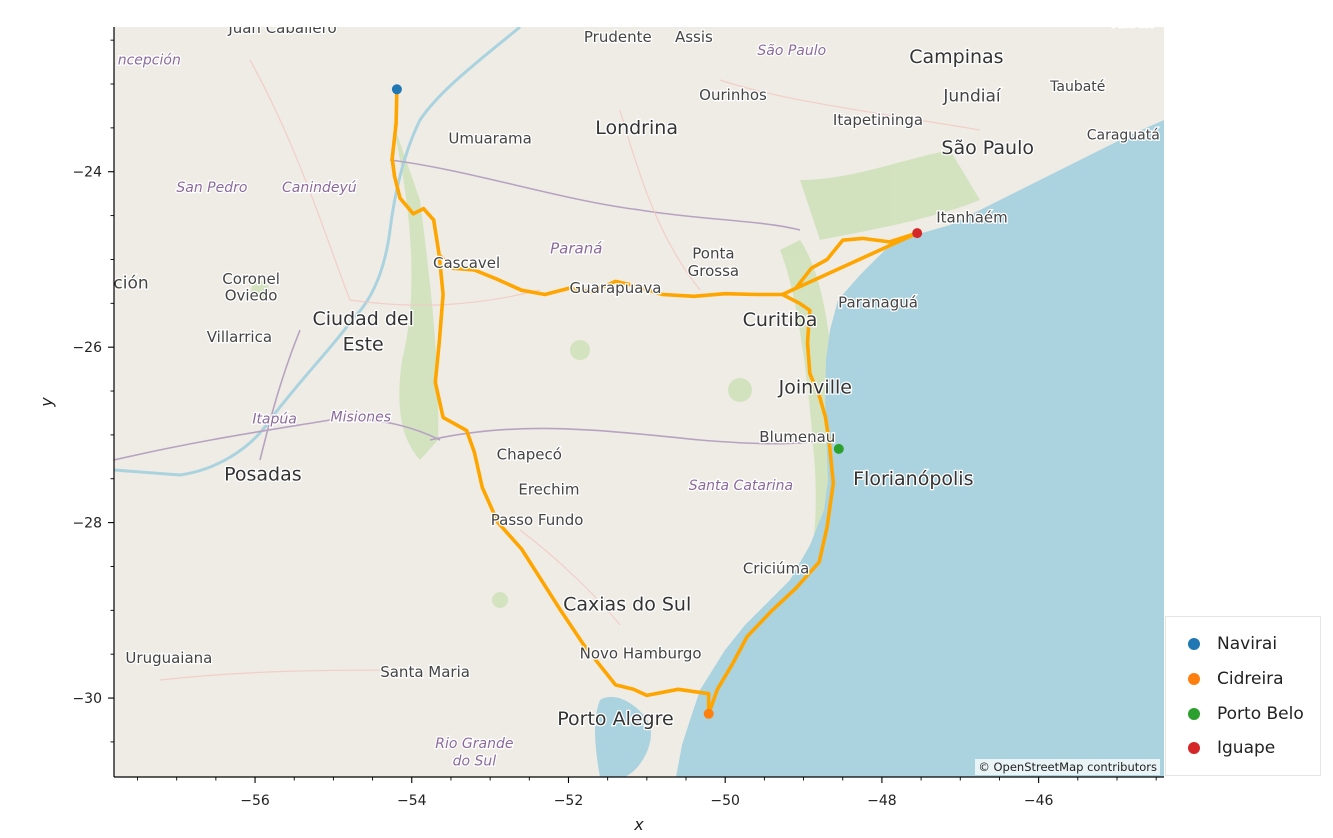 The image size is (1333, 838). Describe the element at coordinates (255, 801) in the screenshot. I see `x-tick-label: −56` at that location.